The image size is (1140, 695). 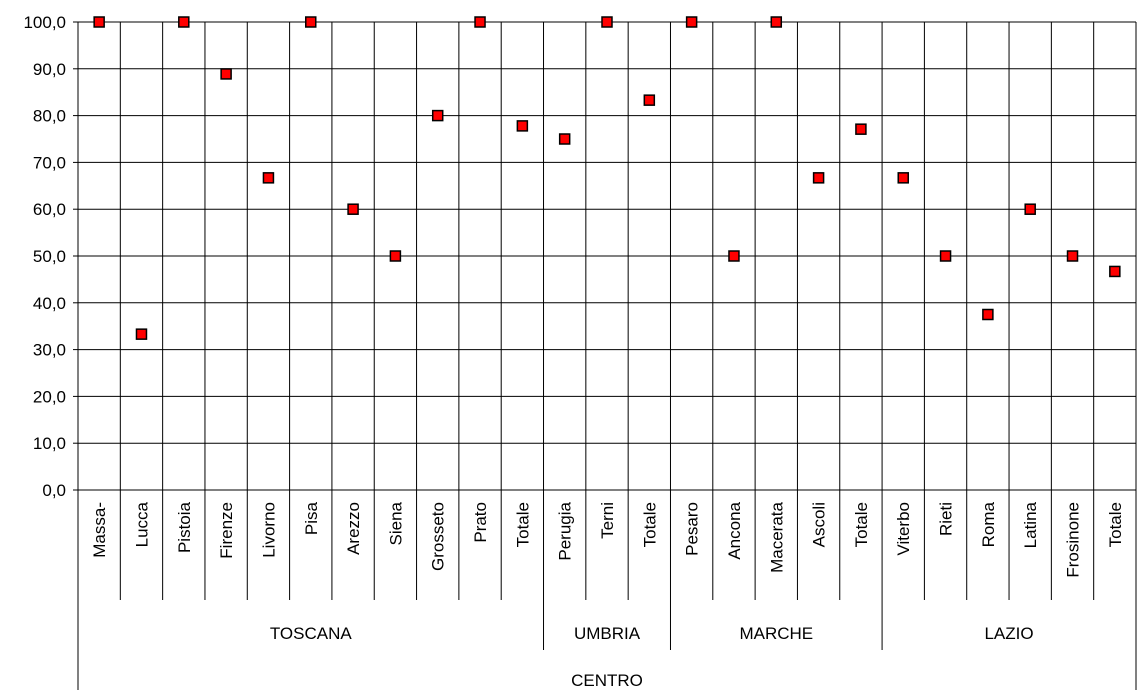 I want to click on category-label: Arezzo, so click(x=353, y=528).